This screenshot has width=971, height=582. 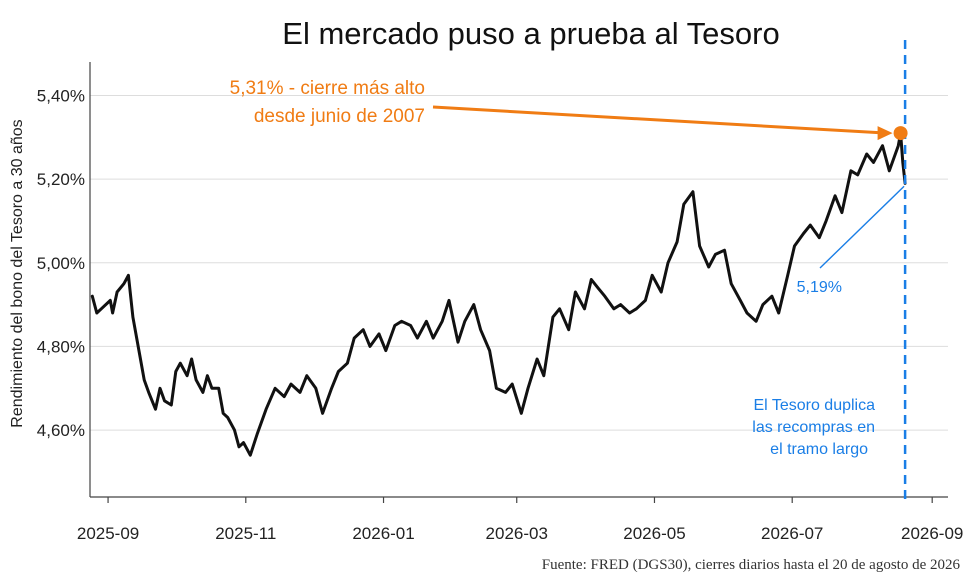 What do you see at coordinates (813, 427) in the screenshot?
I see `event-label-line2: las recompras en` at bounding box center [813, 427].